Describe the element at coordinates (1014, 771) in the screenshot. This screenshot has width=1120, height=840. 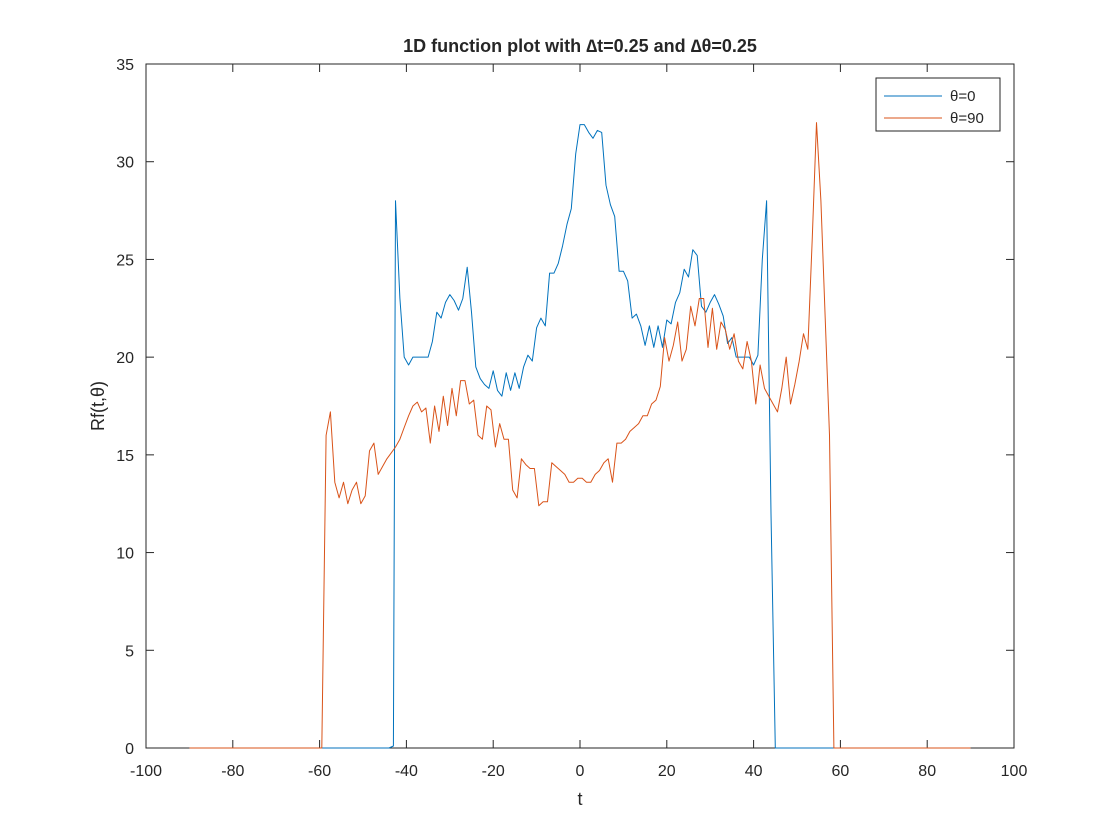
I see `x-tick-label: 100` at that location.